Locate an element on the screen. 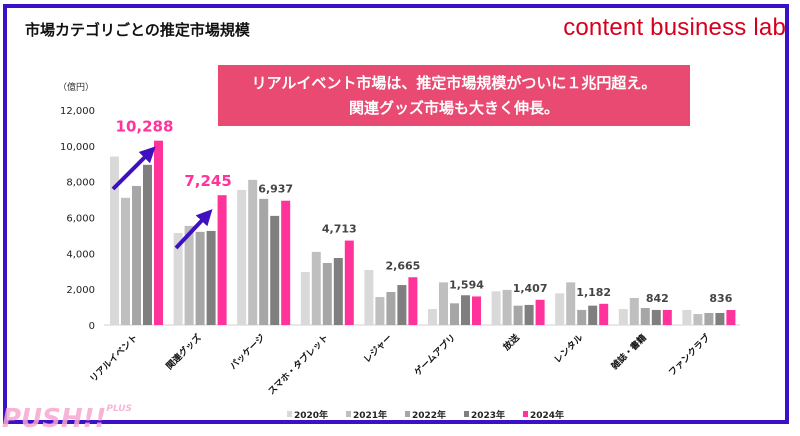 The height and width of the screenshot is (436, 800). bar-2024年-レンタル is located at coordinates (604, 314).